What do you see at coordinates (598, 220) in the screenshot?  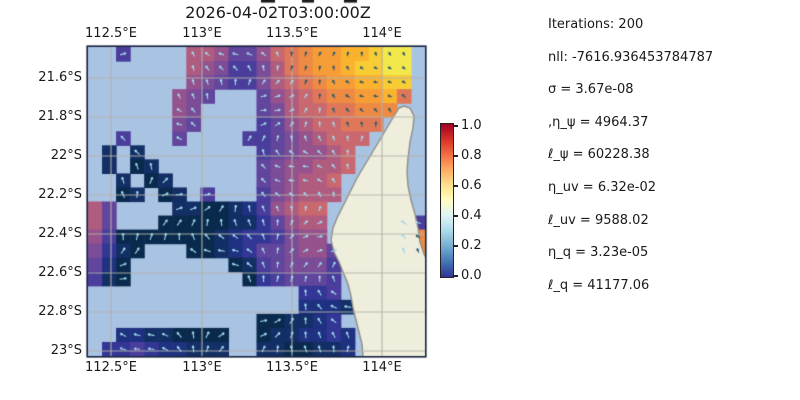 I see `stat-l-uv: ℓ_uv = 9588.02` at bounding box center [598, 220].